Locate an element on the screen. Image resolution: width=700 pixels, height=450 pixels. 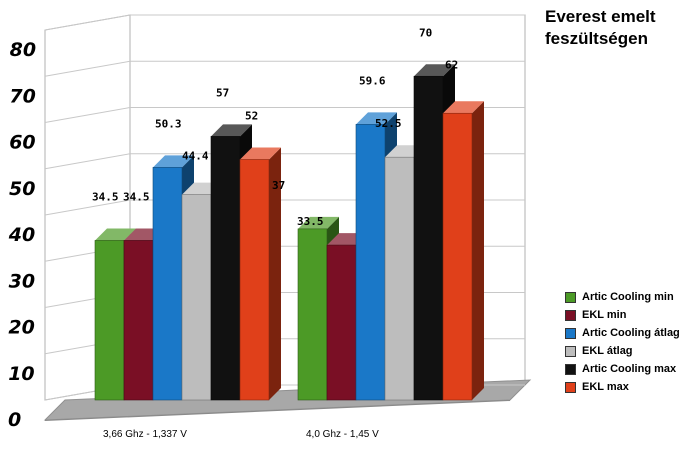
y-tick-label: 70 is located at coordinates (22, 96).